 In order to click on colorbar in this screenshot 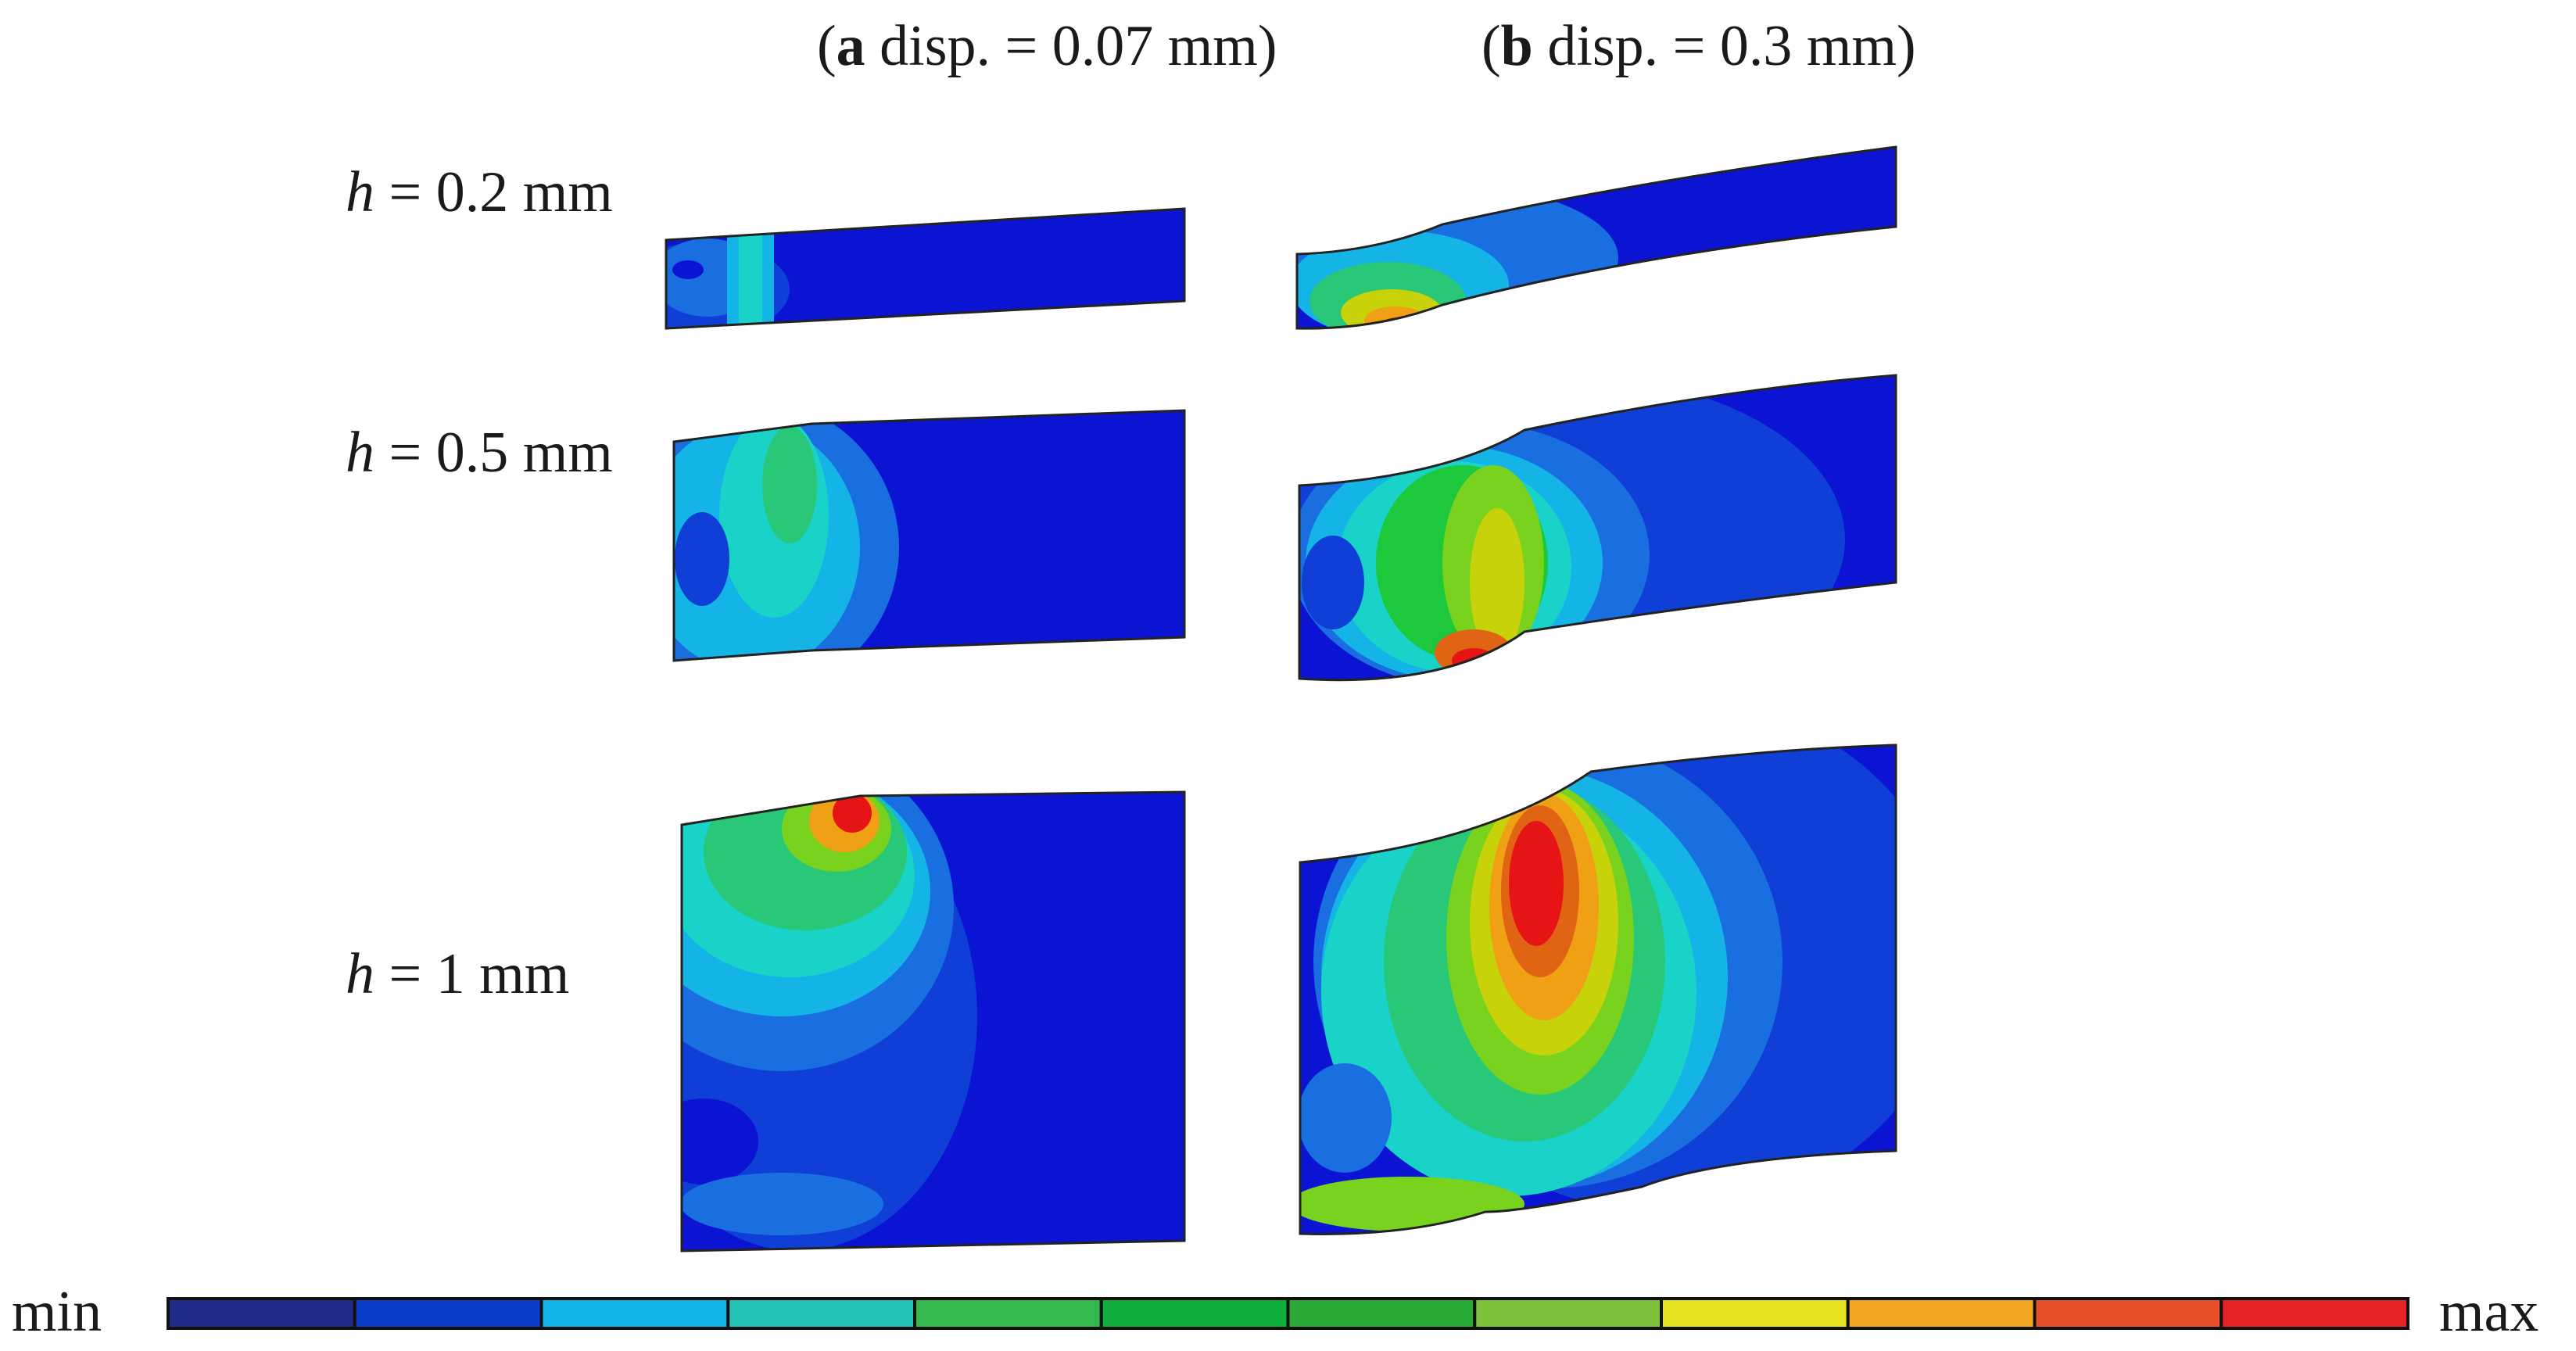, I will do `click(1288, 1313)`.